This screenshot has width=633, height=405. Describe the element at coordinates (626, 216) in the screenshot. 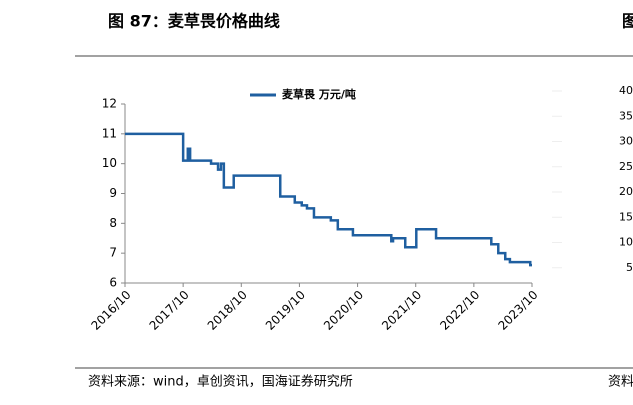

I see `y-tick-label: 150` at that location.